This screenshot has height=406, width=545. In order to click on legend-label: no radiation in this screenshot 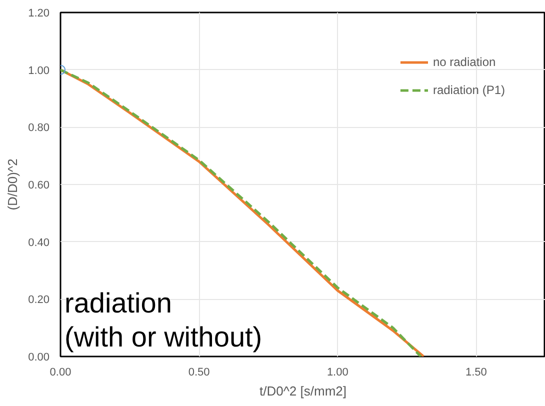, I will do `click(464, 62)`.